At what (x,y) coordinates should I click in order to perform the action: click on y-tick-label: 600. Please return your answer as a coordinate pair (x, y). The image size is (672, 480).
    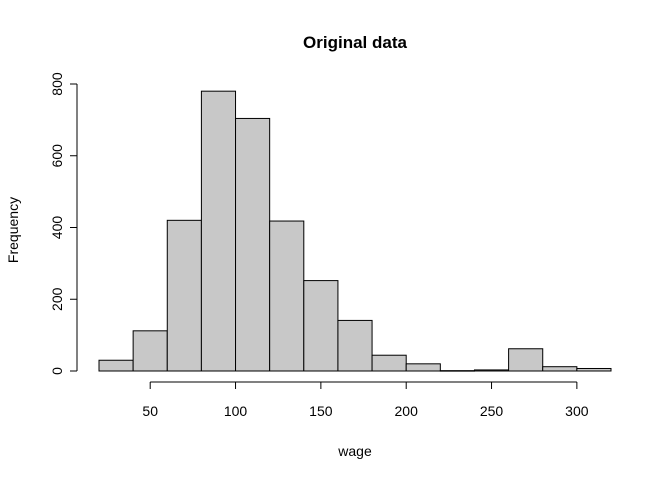
    Looking at the image, I should click on (57, 156).